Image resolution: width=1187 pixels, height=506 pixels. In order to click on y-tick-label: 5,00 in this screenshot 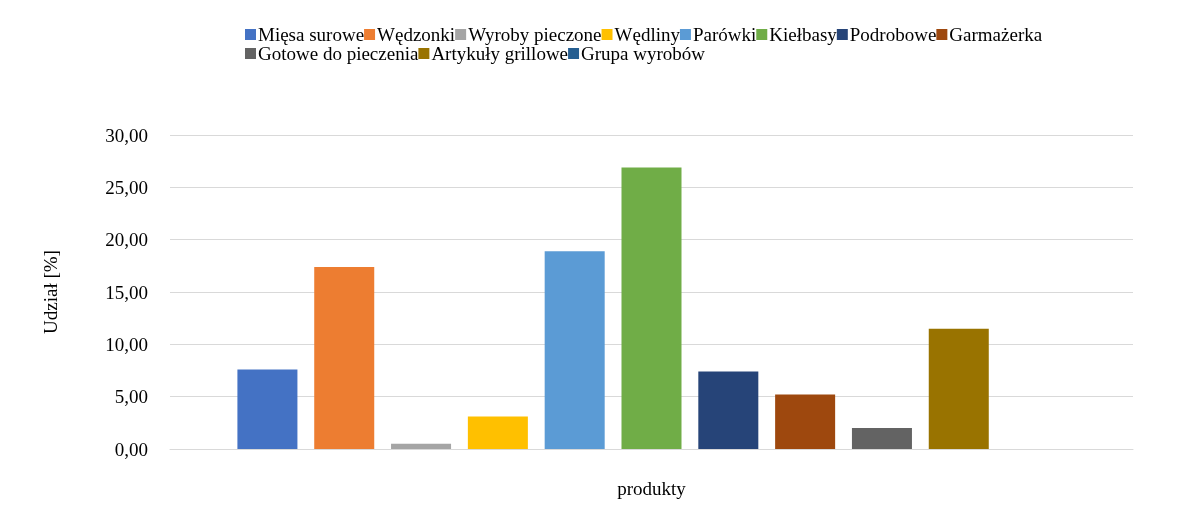, I will do `click(131, 397)`.